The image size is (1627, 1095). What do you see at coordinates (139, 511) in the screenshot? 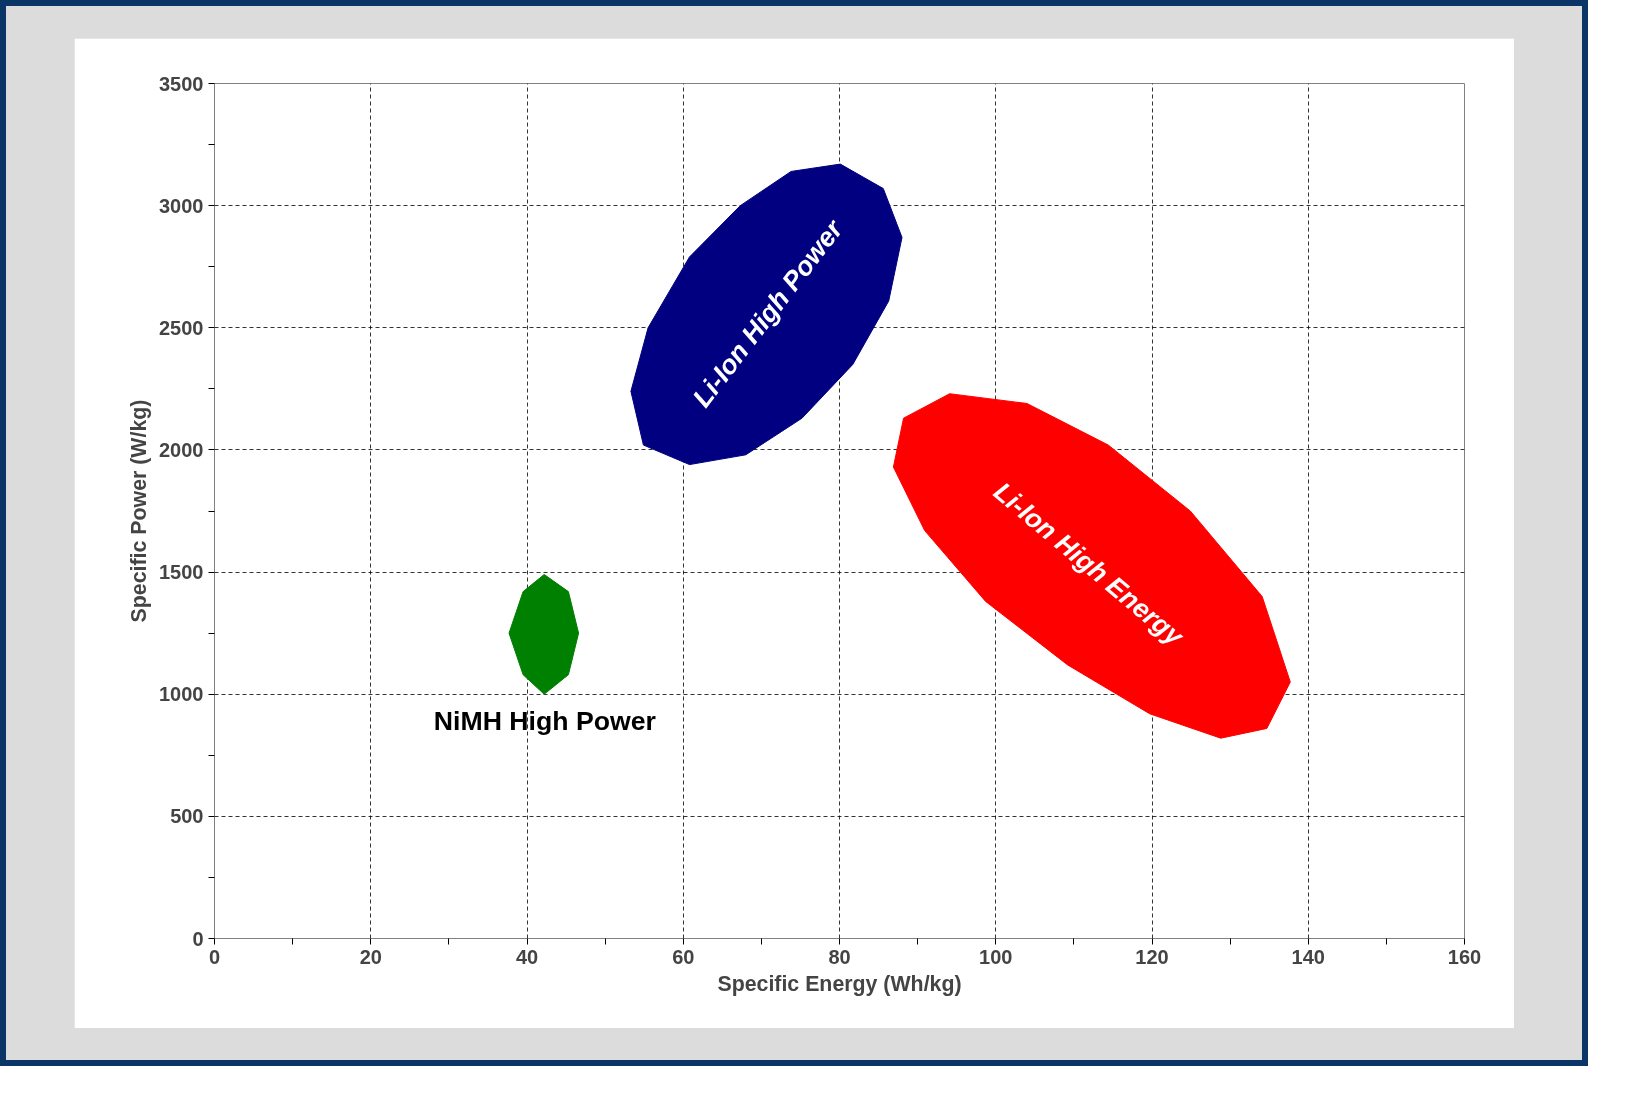
I see `y-axis-title: Specific Power (W/kg)` at bounding box center [139, 511].